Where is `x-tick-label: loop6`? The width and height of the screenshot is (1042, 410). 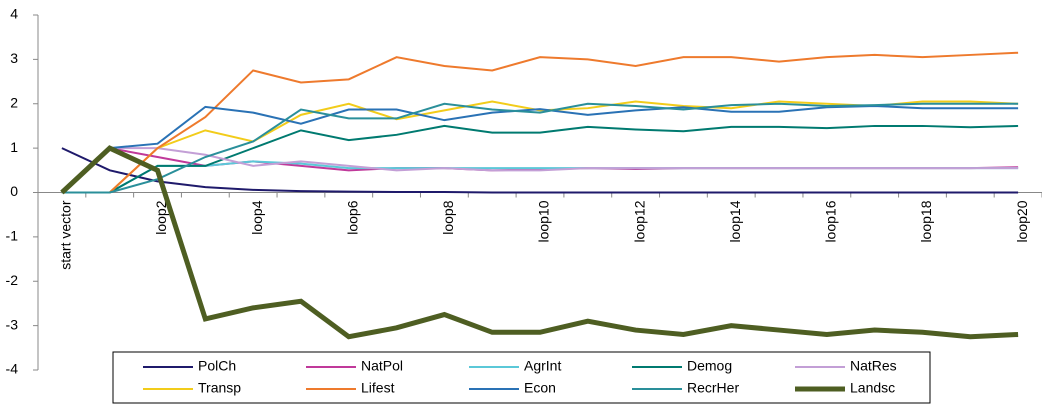
x-tick-label: loop6 is located at coordinates (352, 217).